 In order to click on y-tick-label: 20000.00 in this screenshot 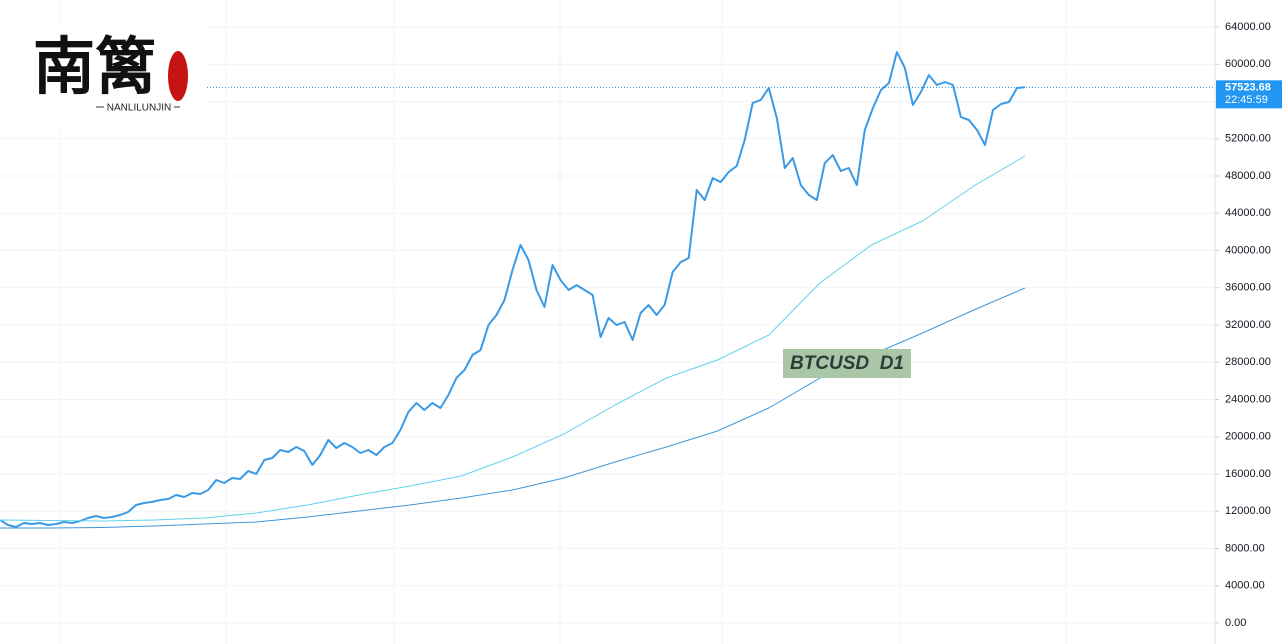, I will do `click(1248, 437)`.